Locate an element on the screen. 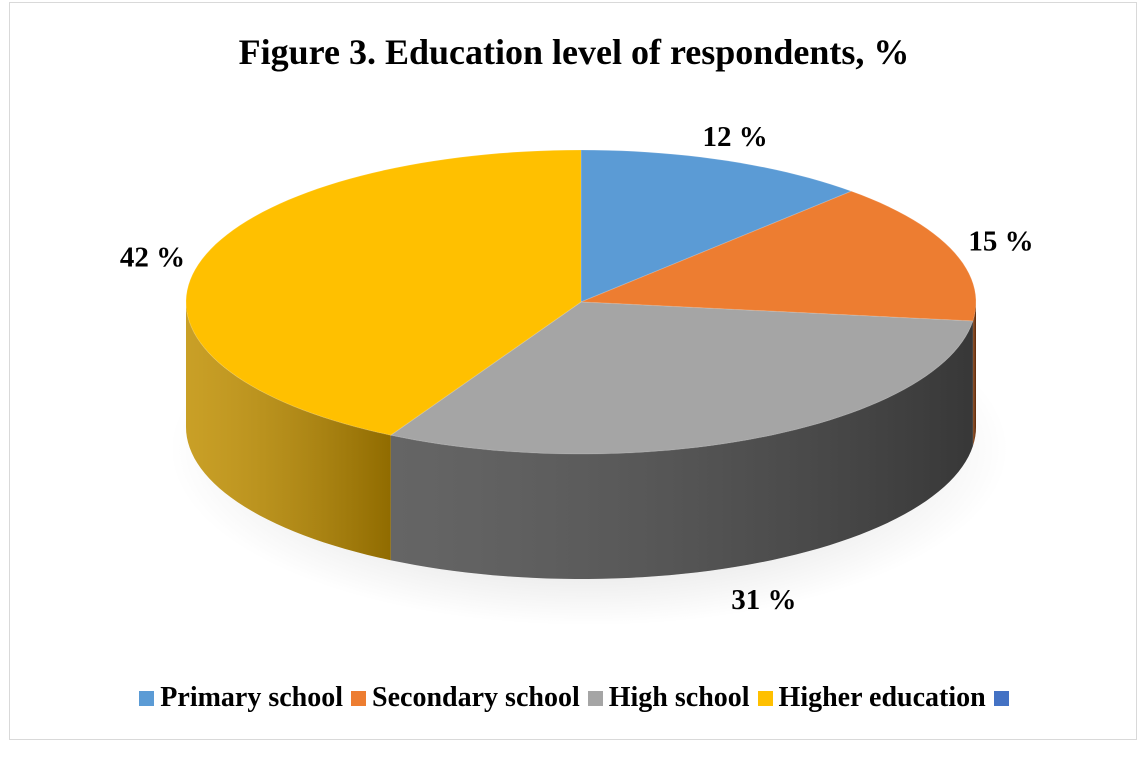 The height and width of the screenshot is (767, 1148). legend-item: Secondary school is located at coordinates (465, 698).